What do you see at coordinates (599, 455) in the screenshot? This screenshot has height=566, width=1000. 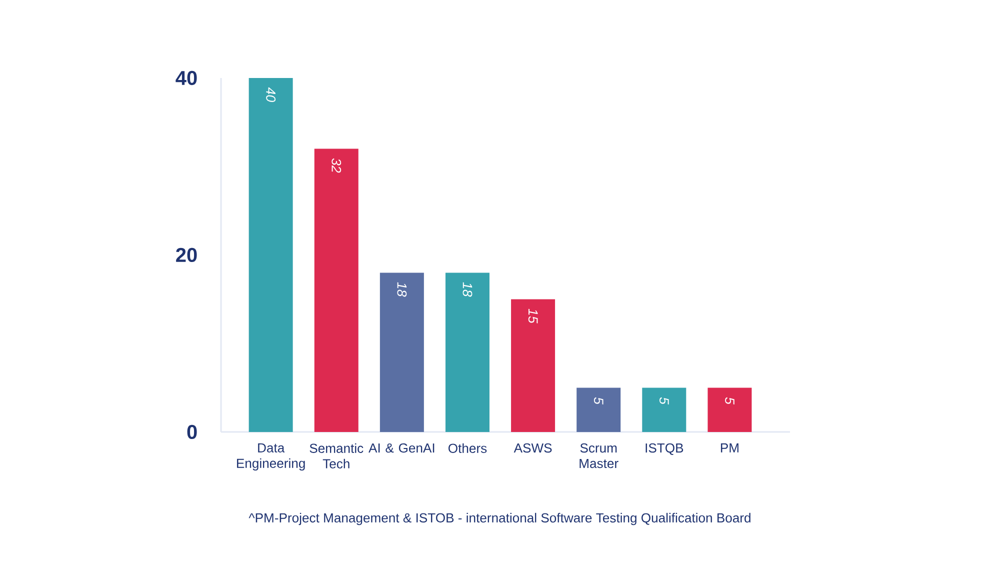 I see `x-tick-label: Scrum Master` at bounding box center [599, 455].